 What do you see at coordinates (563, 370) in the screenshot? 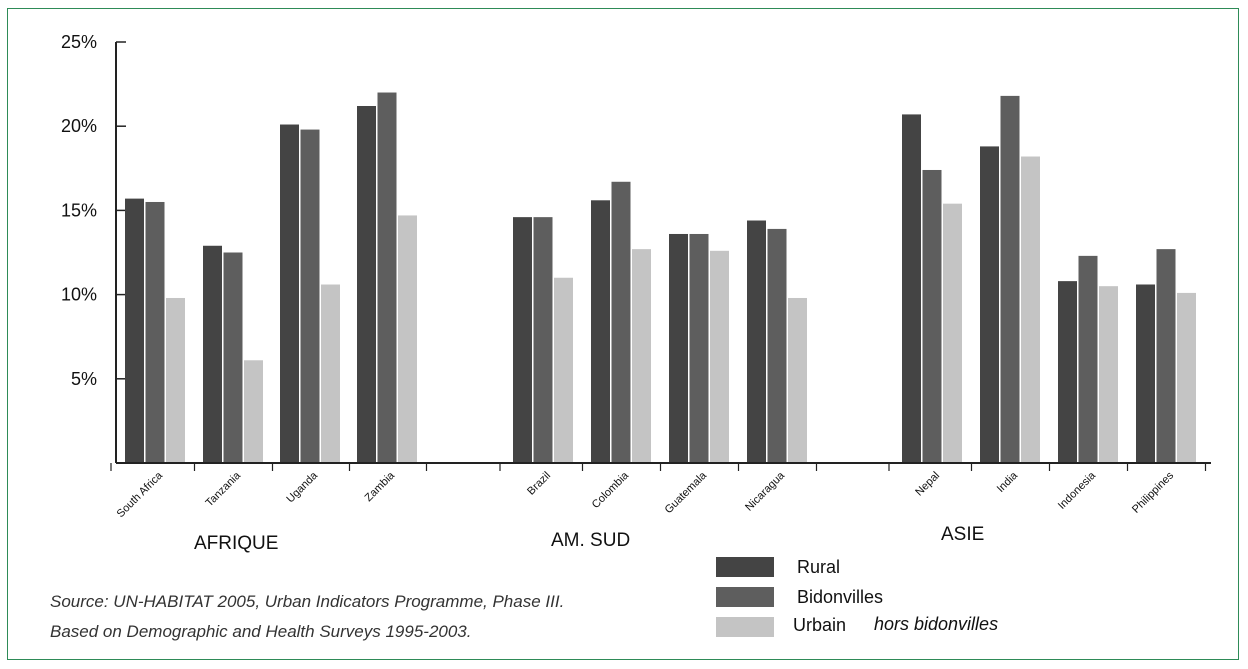
I see `bar-urbain-brazil` at bounding box center [563, 370].